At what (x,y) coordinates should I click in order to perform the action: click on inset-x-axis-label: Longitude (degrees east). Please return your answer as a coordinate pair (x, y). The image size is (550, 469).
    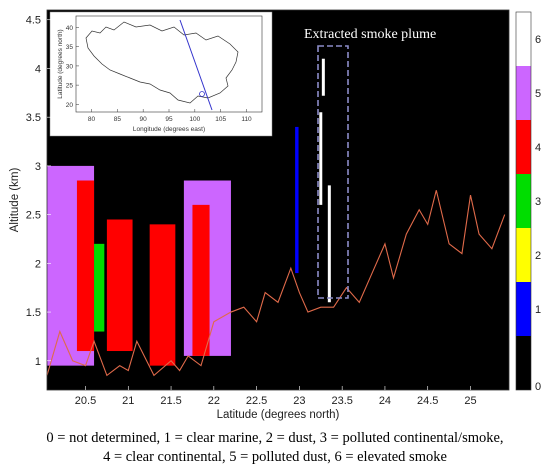
    Looking at the image, I should click on (169, 129).